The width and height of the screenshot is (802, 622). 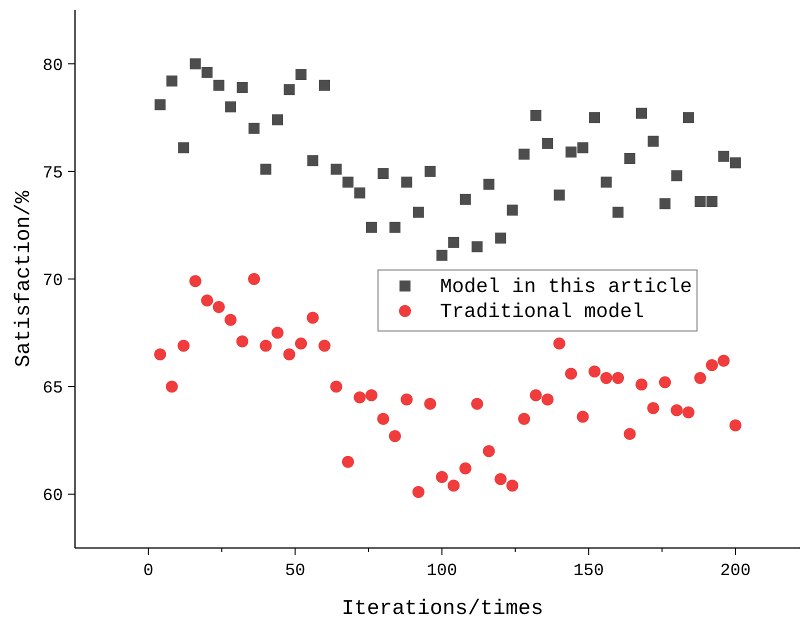 I want to click on x-tick-label: 100, so click(x=442, y=571).